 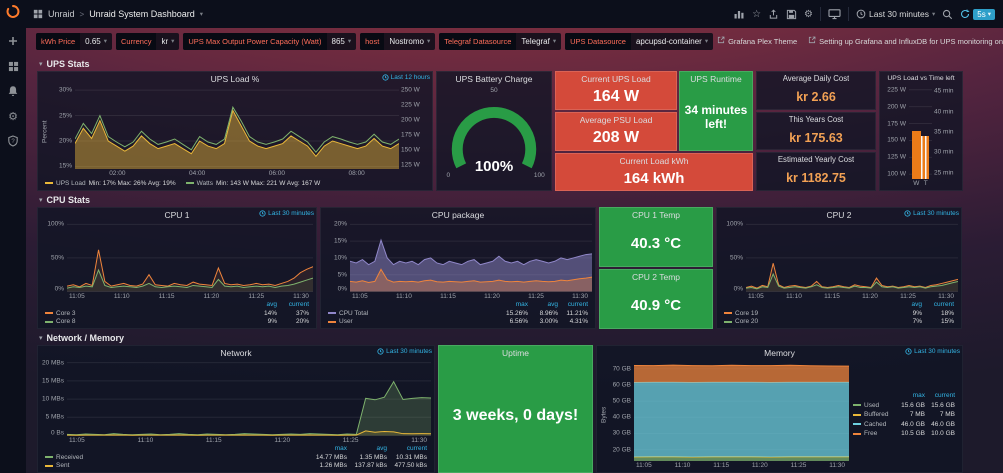 What do you see at coordinates (201, 14) in the screenshot?
I see `title-caret-icon: ▾` at bounding box center [201, 14].